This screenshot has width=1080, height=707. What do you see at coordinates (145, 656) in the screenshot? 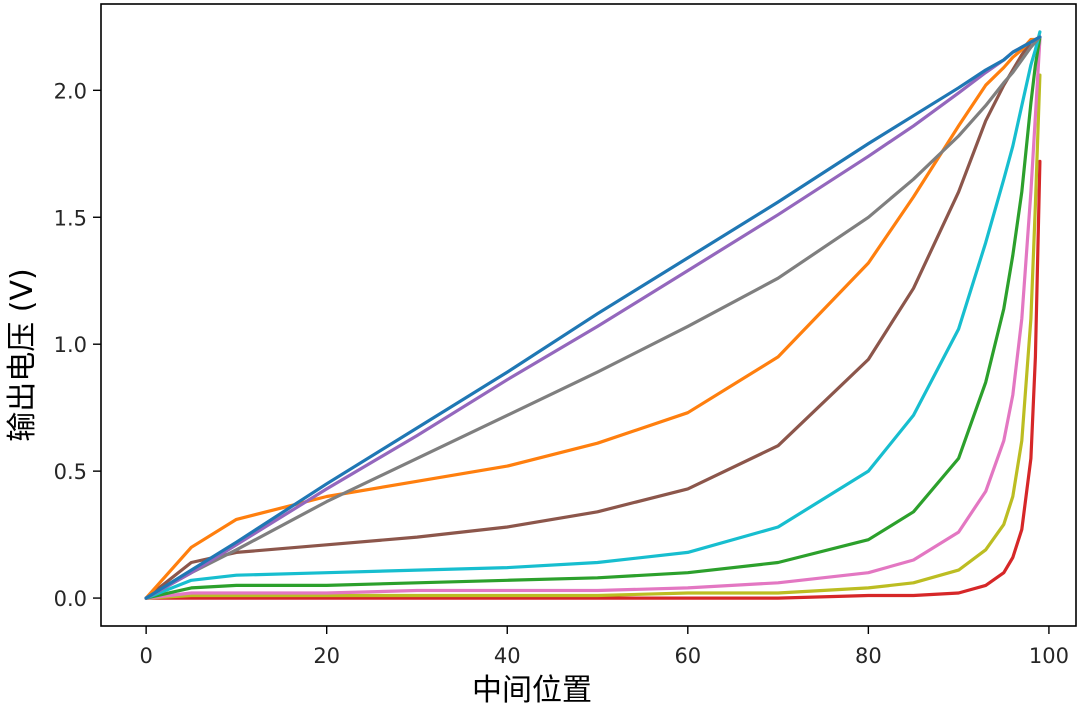
I see `x-tick-label: 0` at bounding box center [145, 656].